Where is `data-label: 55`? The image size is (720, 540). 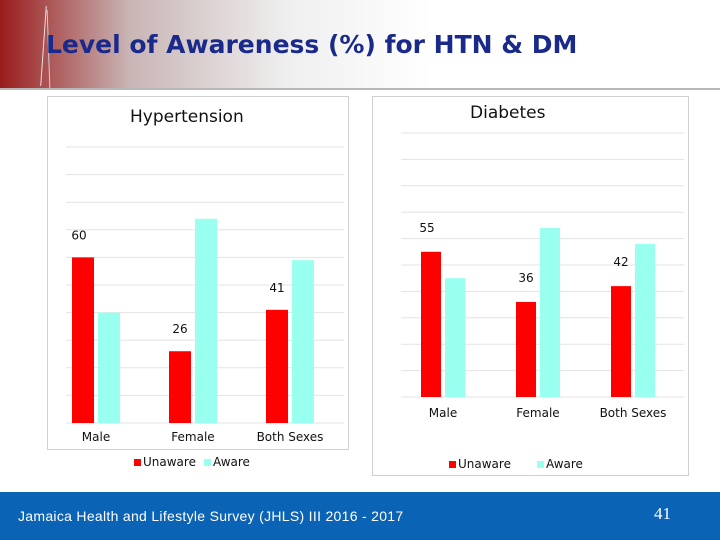 data-label: 55 is located at coordinates (426, 228).